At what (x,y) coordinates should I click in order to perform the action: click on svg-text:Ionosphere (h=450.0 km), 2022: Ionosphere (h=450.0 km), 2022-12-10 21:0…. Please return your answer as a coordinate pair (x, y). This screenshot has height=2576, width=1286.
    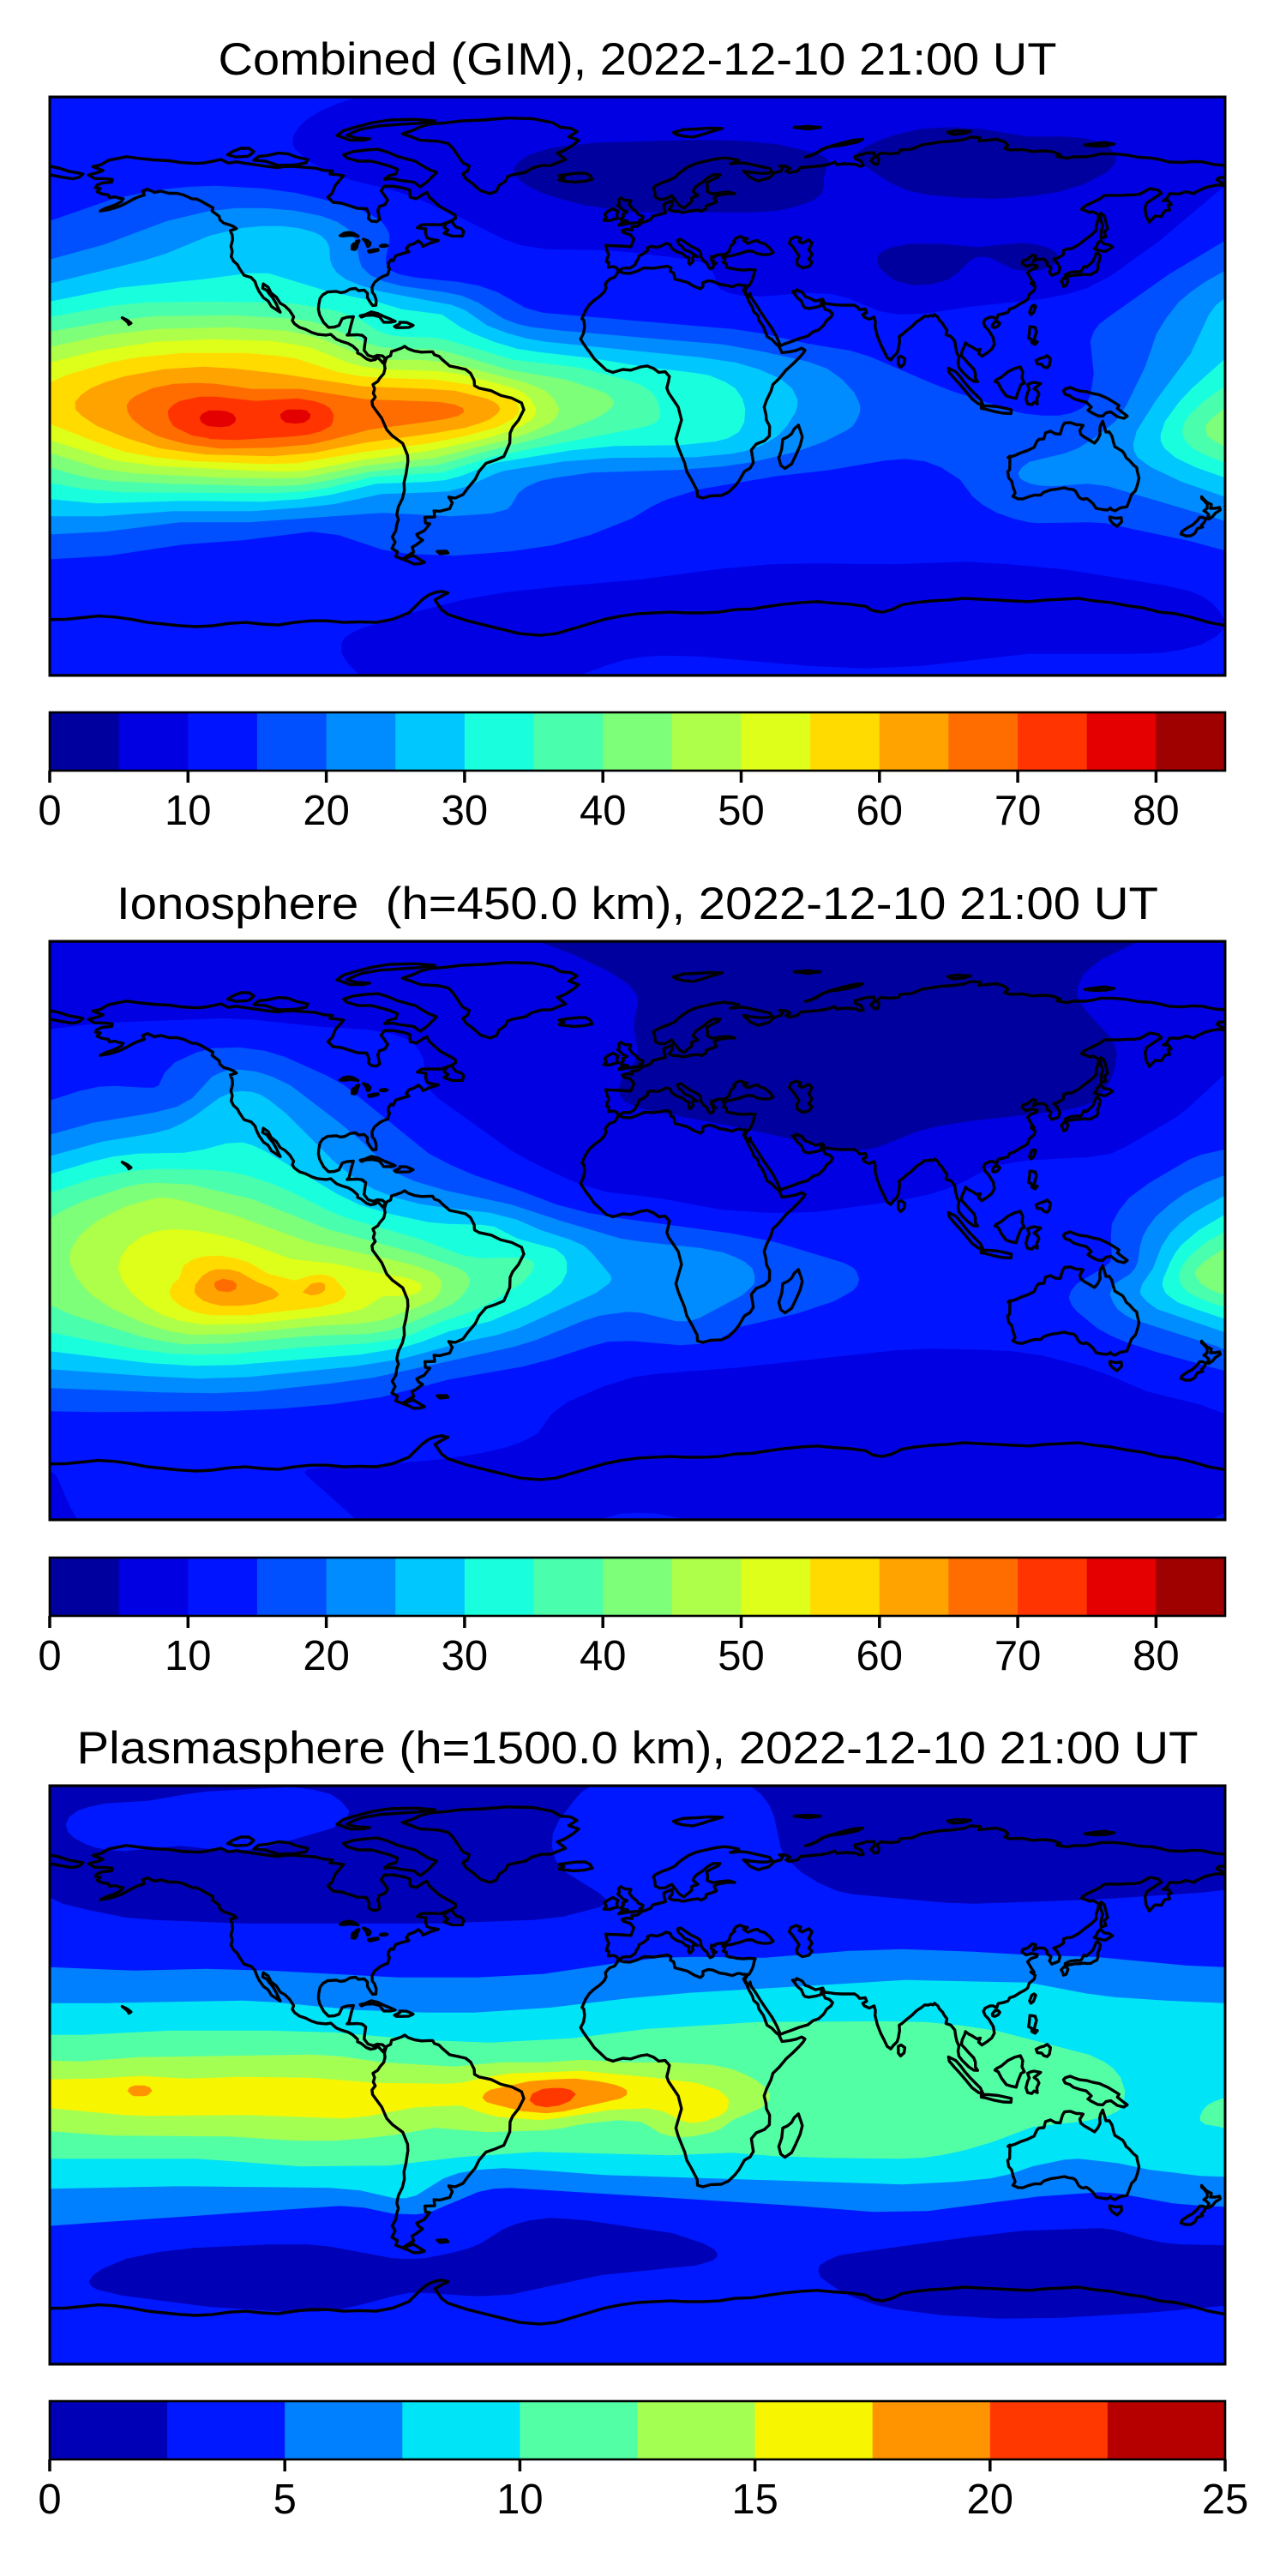
    Looking at the image, I should click on (637, 904).